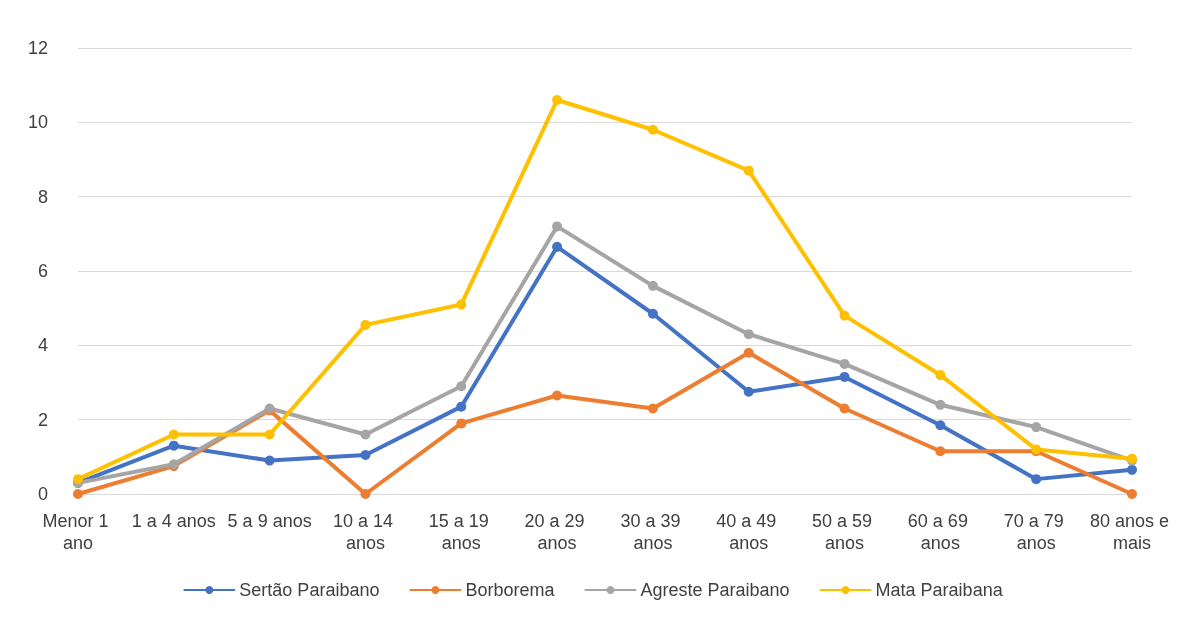 Image resolution: width=1186 pixels, height=622 pixels. Describe the element at coordinates (1036, 532) in the screenshot. I see `x-tick-label: 70 a 79 anos` at that location.